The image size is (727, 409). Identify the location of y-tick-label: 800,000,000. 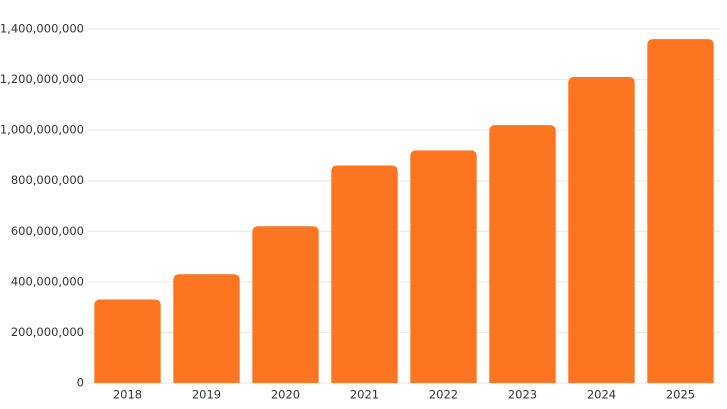
(47, 180).